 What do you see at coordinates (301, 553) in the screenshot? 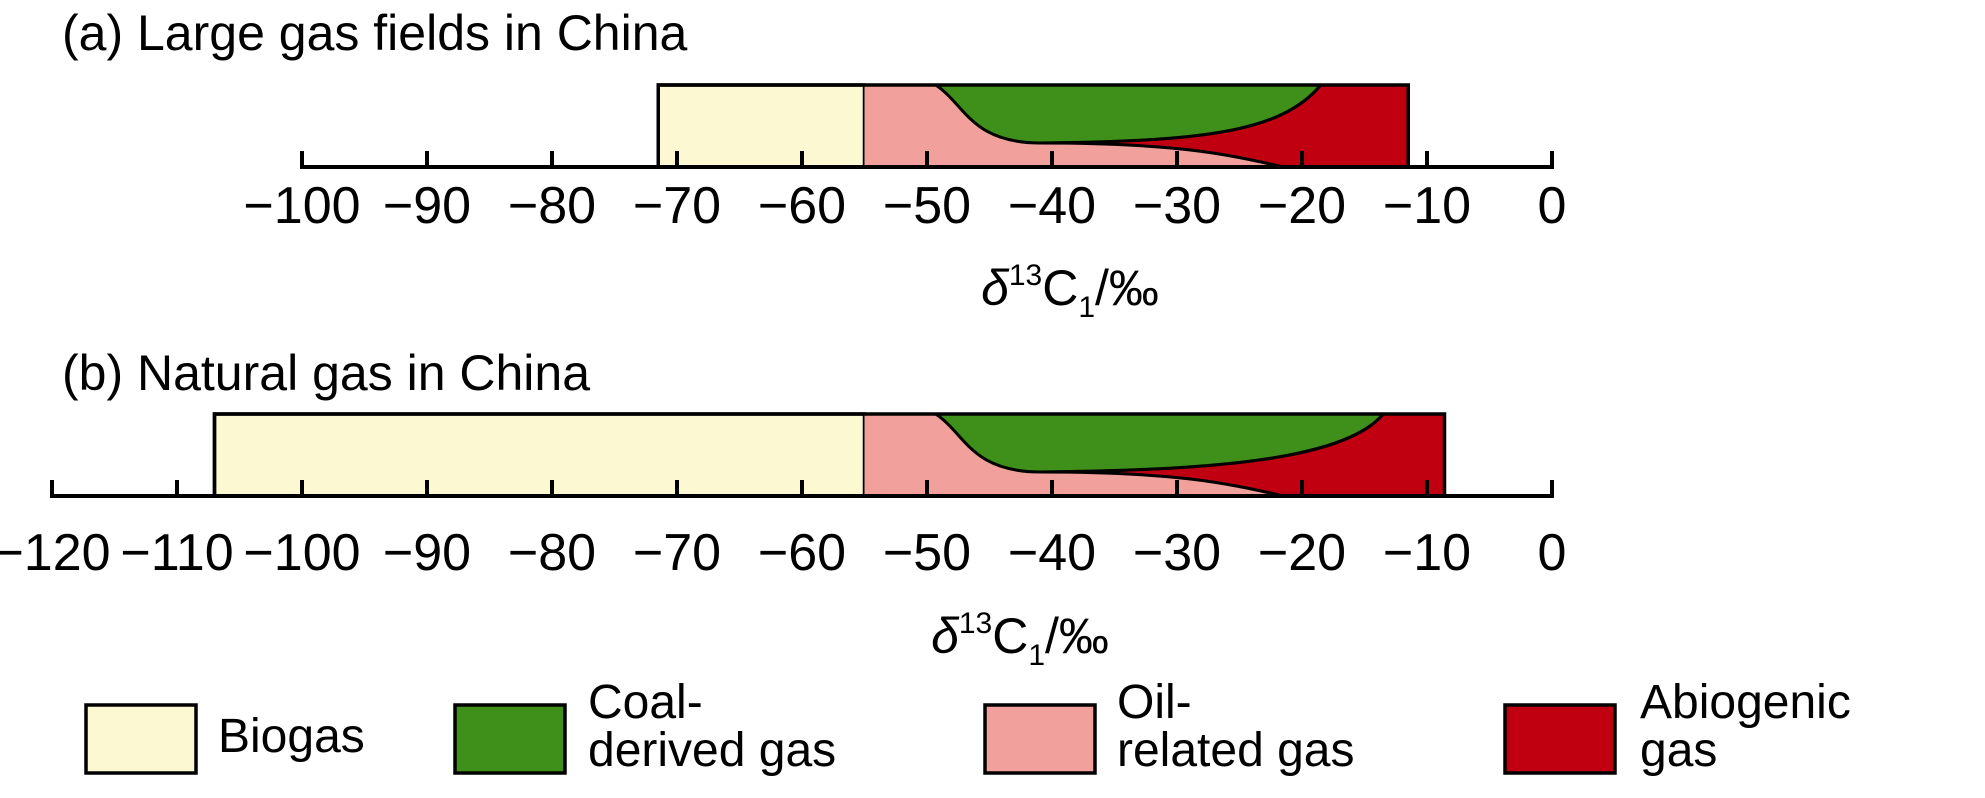
I see `panel-b-tick-label: −100` at bounding box center [301, 553].